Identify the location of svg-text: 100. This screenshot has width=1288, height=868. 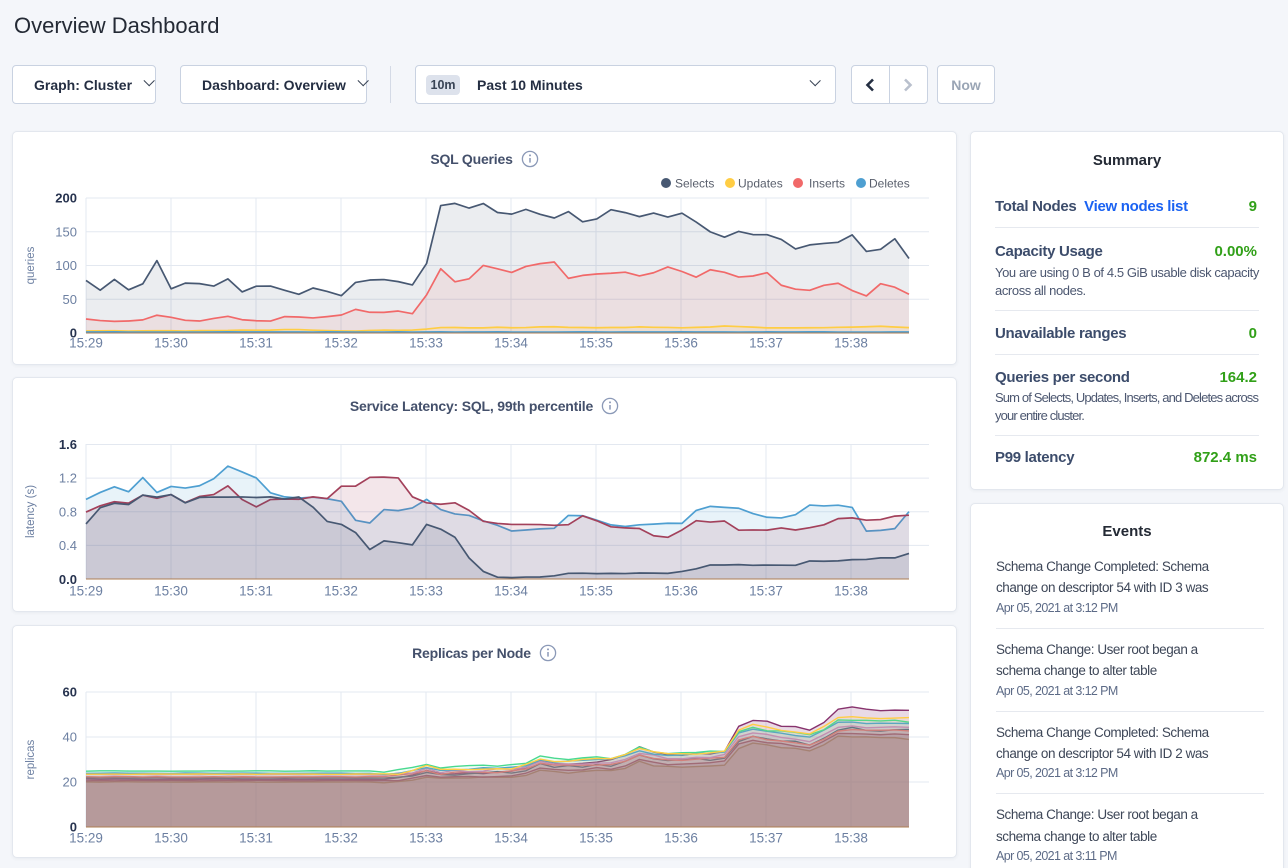
(66, 265).